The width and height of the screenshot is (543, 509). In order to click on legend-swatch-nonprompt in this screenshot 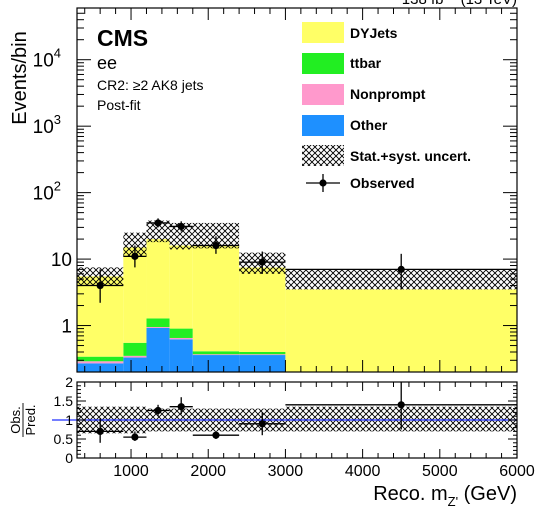, I will do `click(323, 94)`.